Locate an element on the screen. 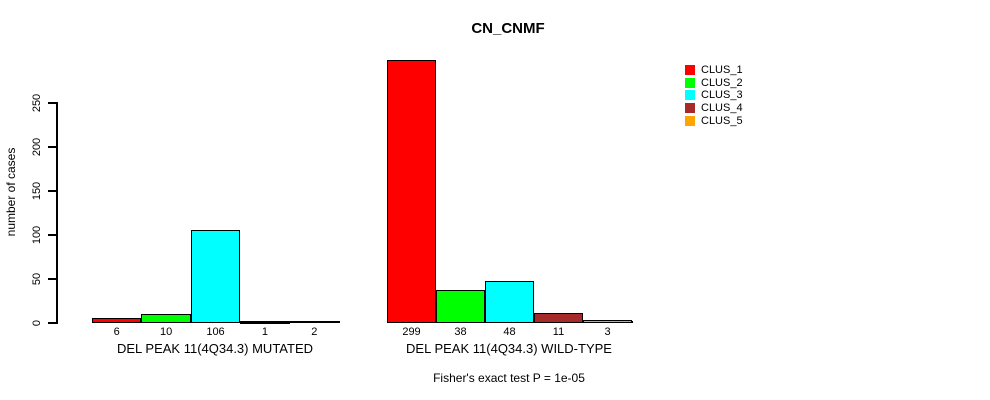 This screenshot has height=400, width=990. x-axis-title-wild-type: DEL PEAK 11(4Q34.3) WILD-TYPE is located at coordinates (509, 348).